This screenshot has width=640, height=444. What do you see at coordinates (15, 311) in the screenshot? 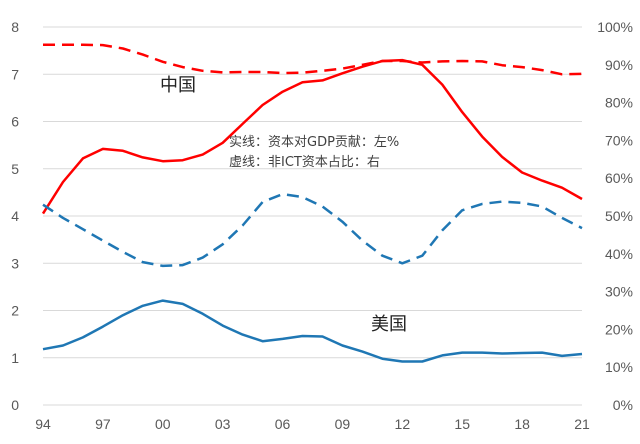
I see `left-tick-label: 2` at bounding box center [15, 311].